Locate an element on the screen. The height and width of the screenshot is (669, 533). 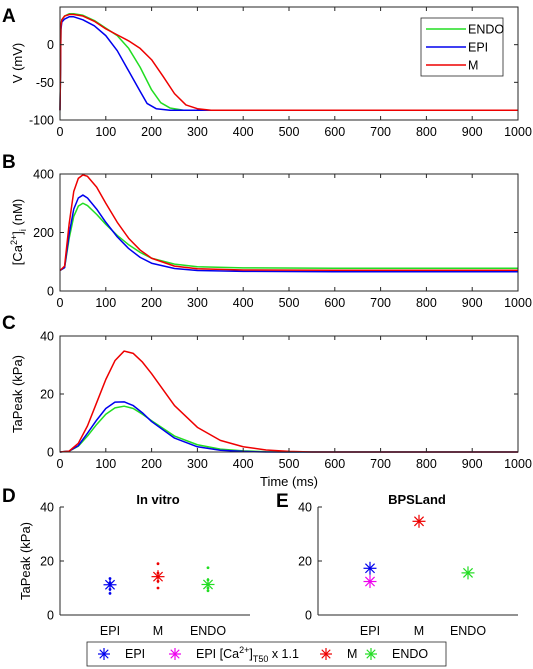
panel-b-y-axis-label: [Ca2+]i (nM) is located at coordinates (18, 232).